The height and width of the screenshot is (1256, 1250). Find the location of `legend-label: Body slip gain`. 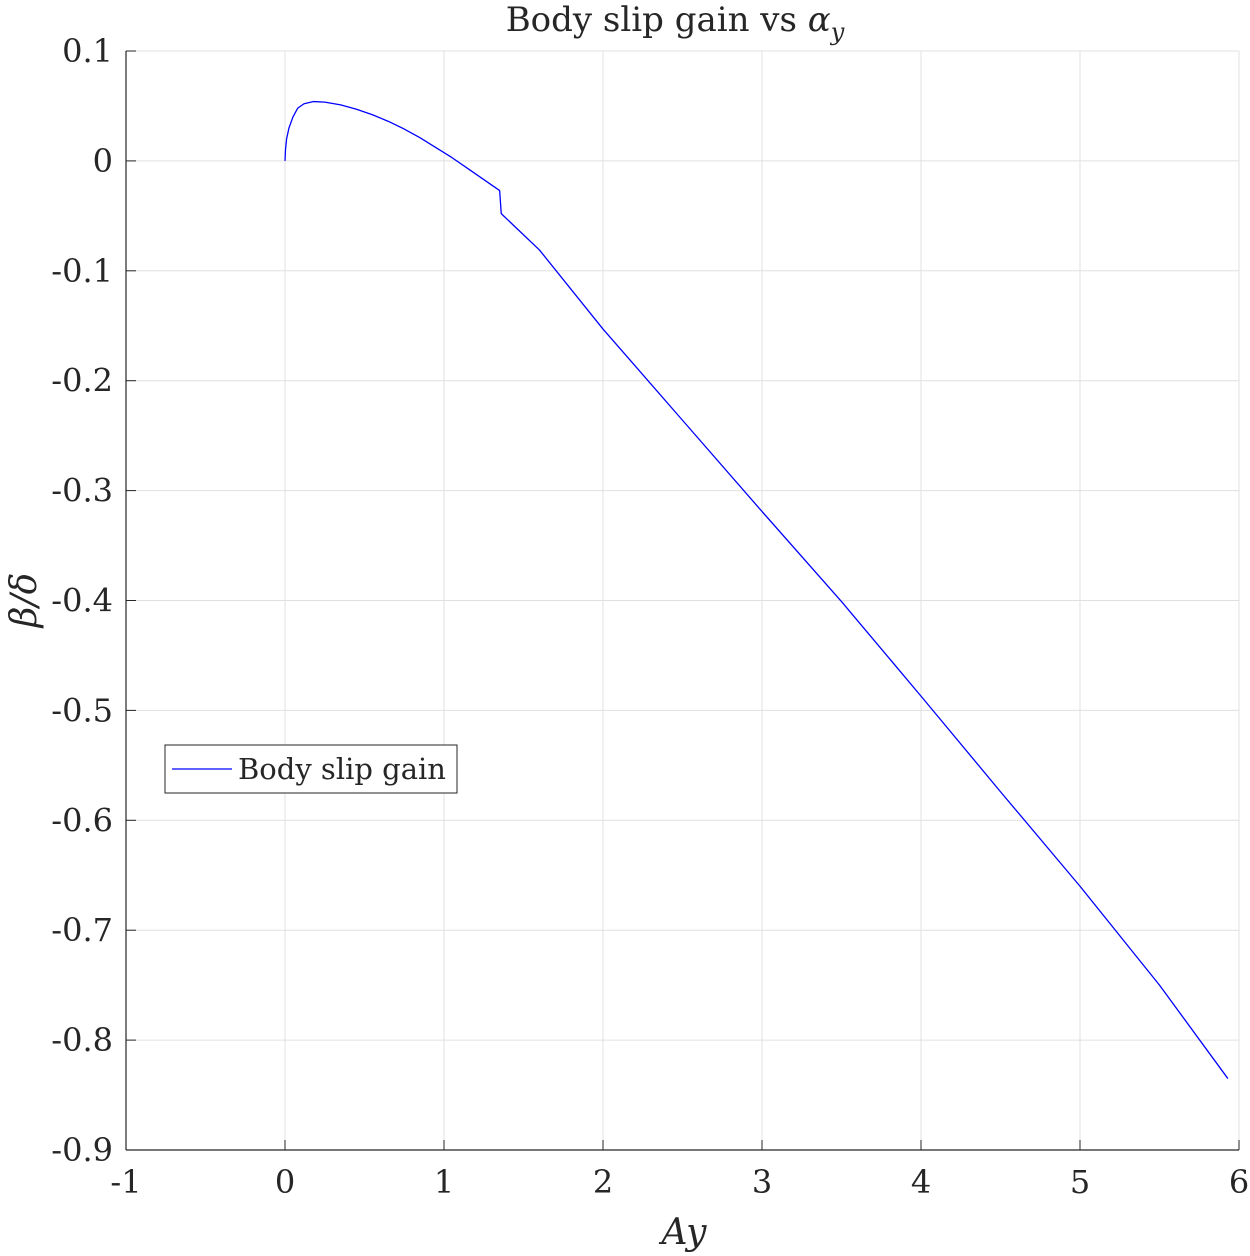

legend-label: Body slip gain is located at coordinates (342, 769).